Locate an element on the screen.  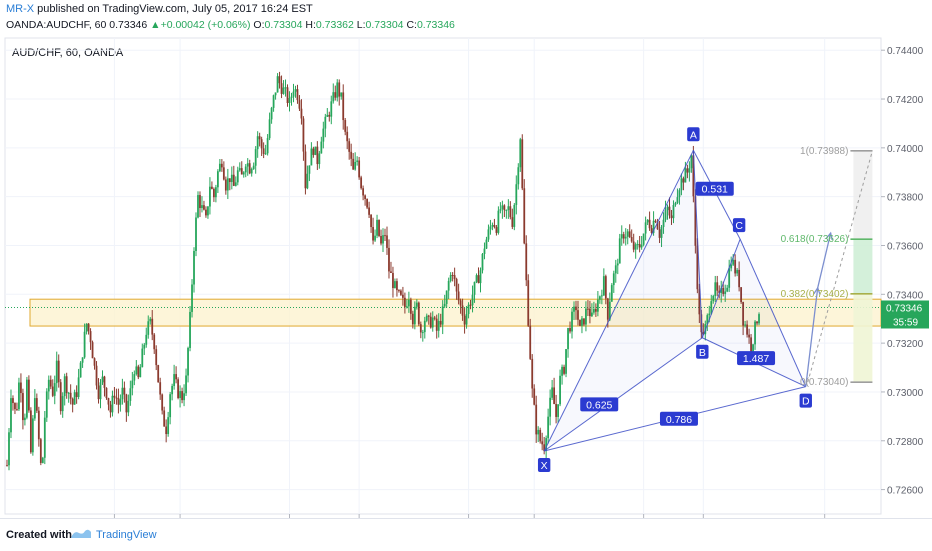
tradingview-brand: TradingView is located at coordinates (126, 535).